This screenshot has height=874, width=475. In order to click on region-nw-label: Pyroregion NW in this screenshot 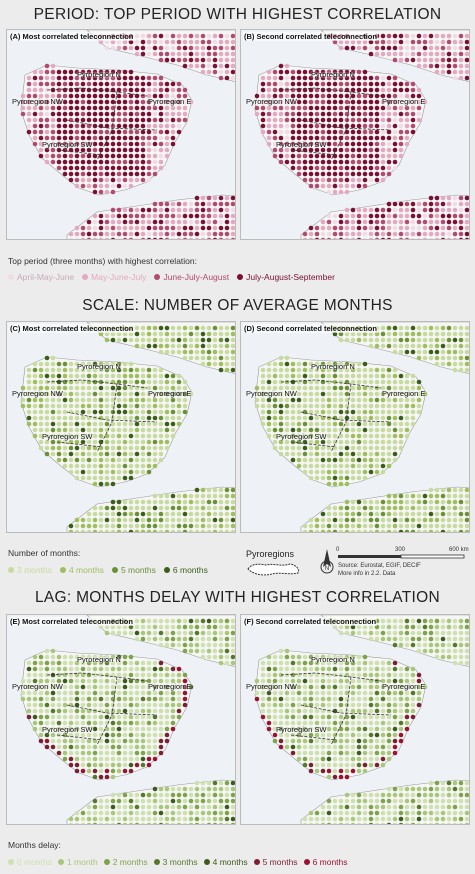, I will do `click(37, 686)`.